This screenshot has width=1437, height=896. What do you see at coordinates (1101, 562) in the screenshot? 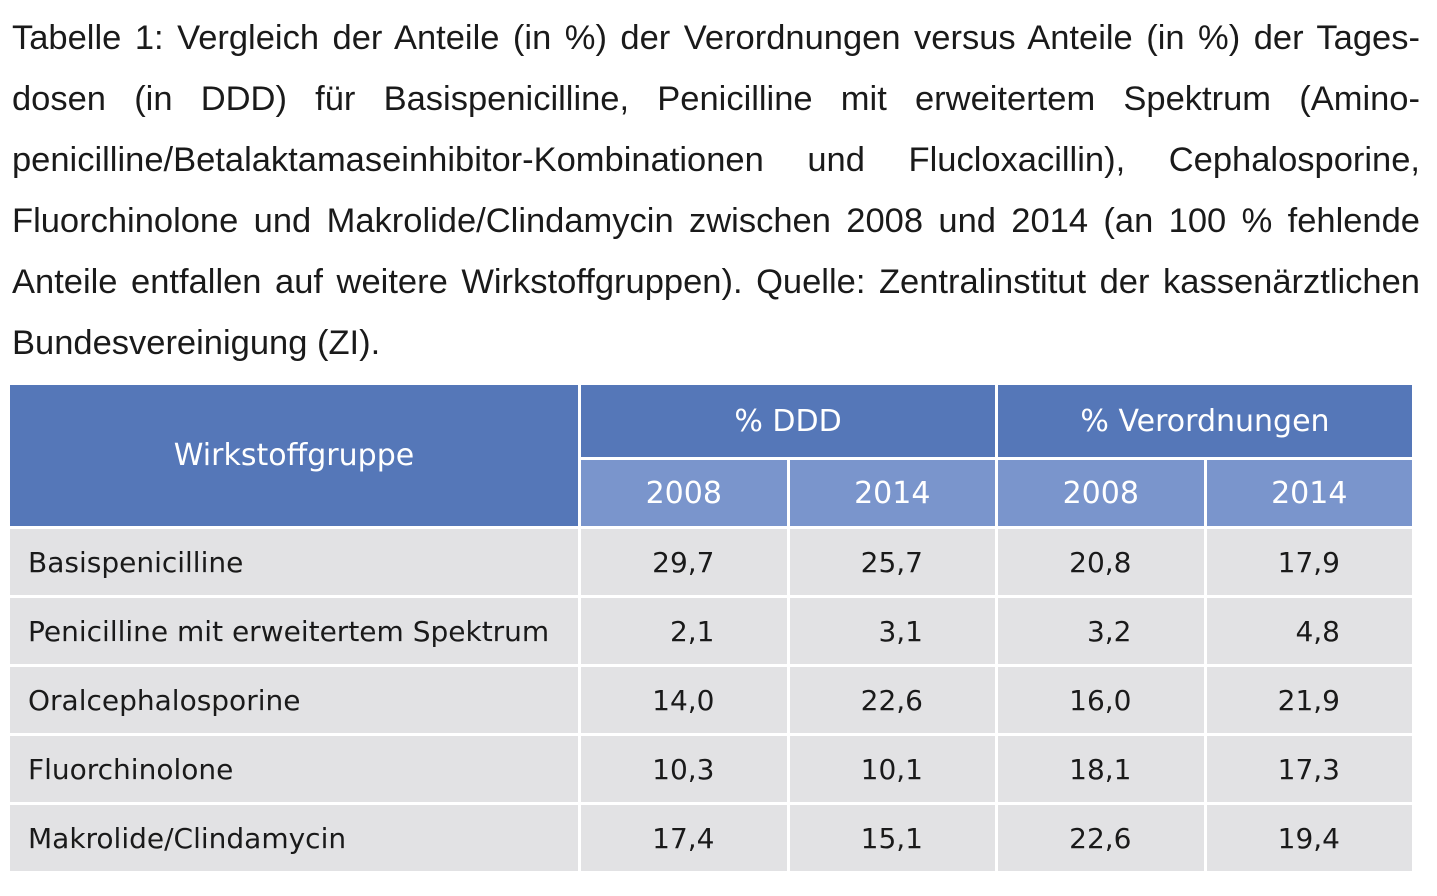
I see `cell-value: 20,8` at bounding box center [1101, 562].